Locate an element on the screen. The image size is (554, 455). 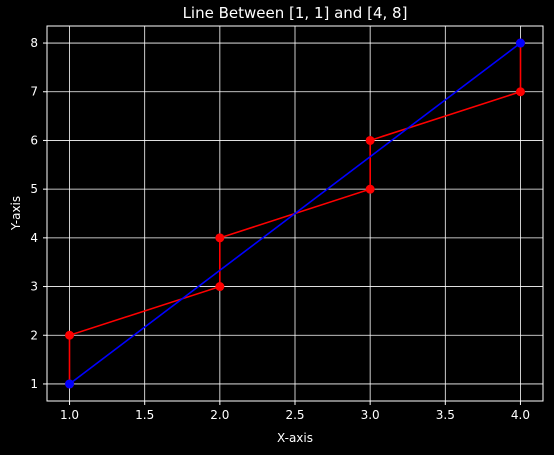
x-axis-ticks: 1.0 1.5 2.0 2.5 3.0 3.5 4.0 is located at coordinates (295, 411).